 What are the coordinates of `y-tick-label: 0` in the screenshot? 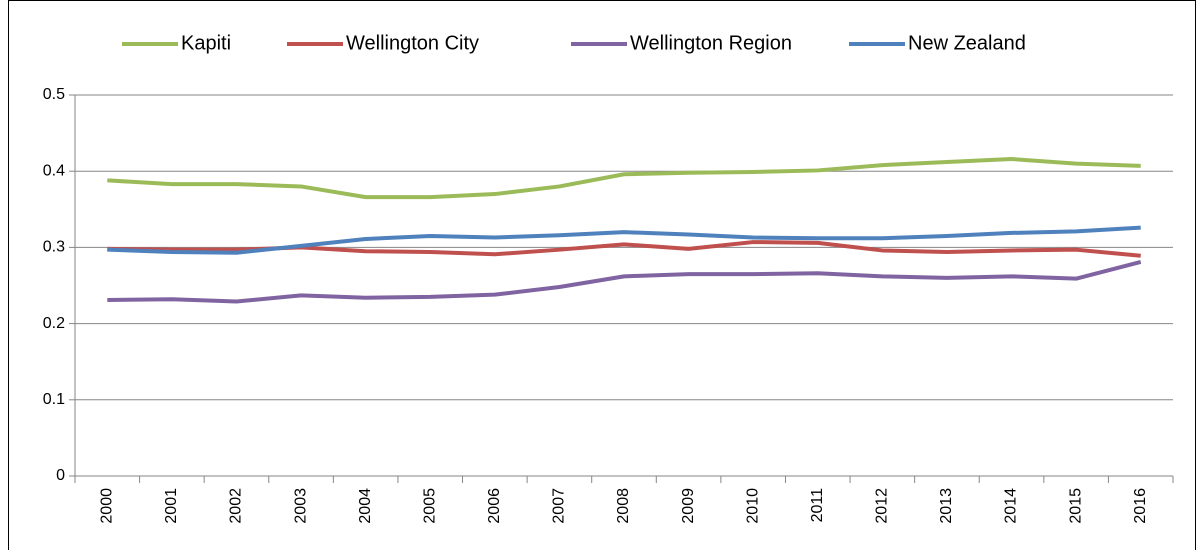 It's located at (60, 475).